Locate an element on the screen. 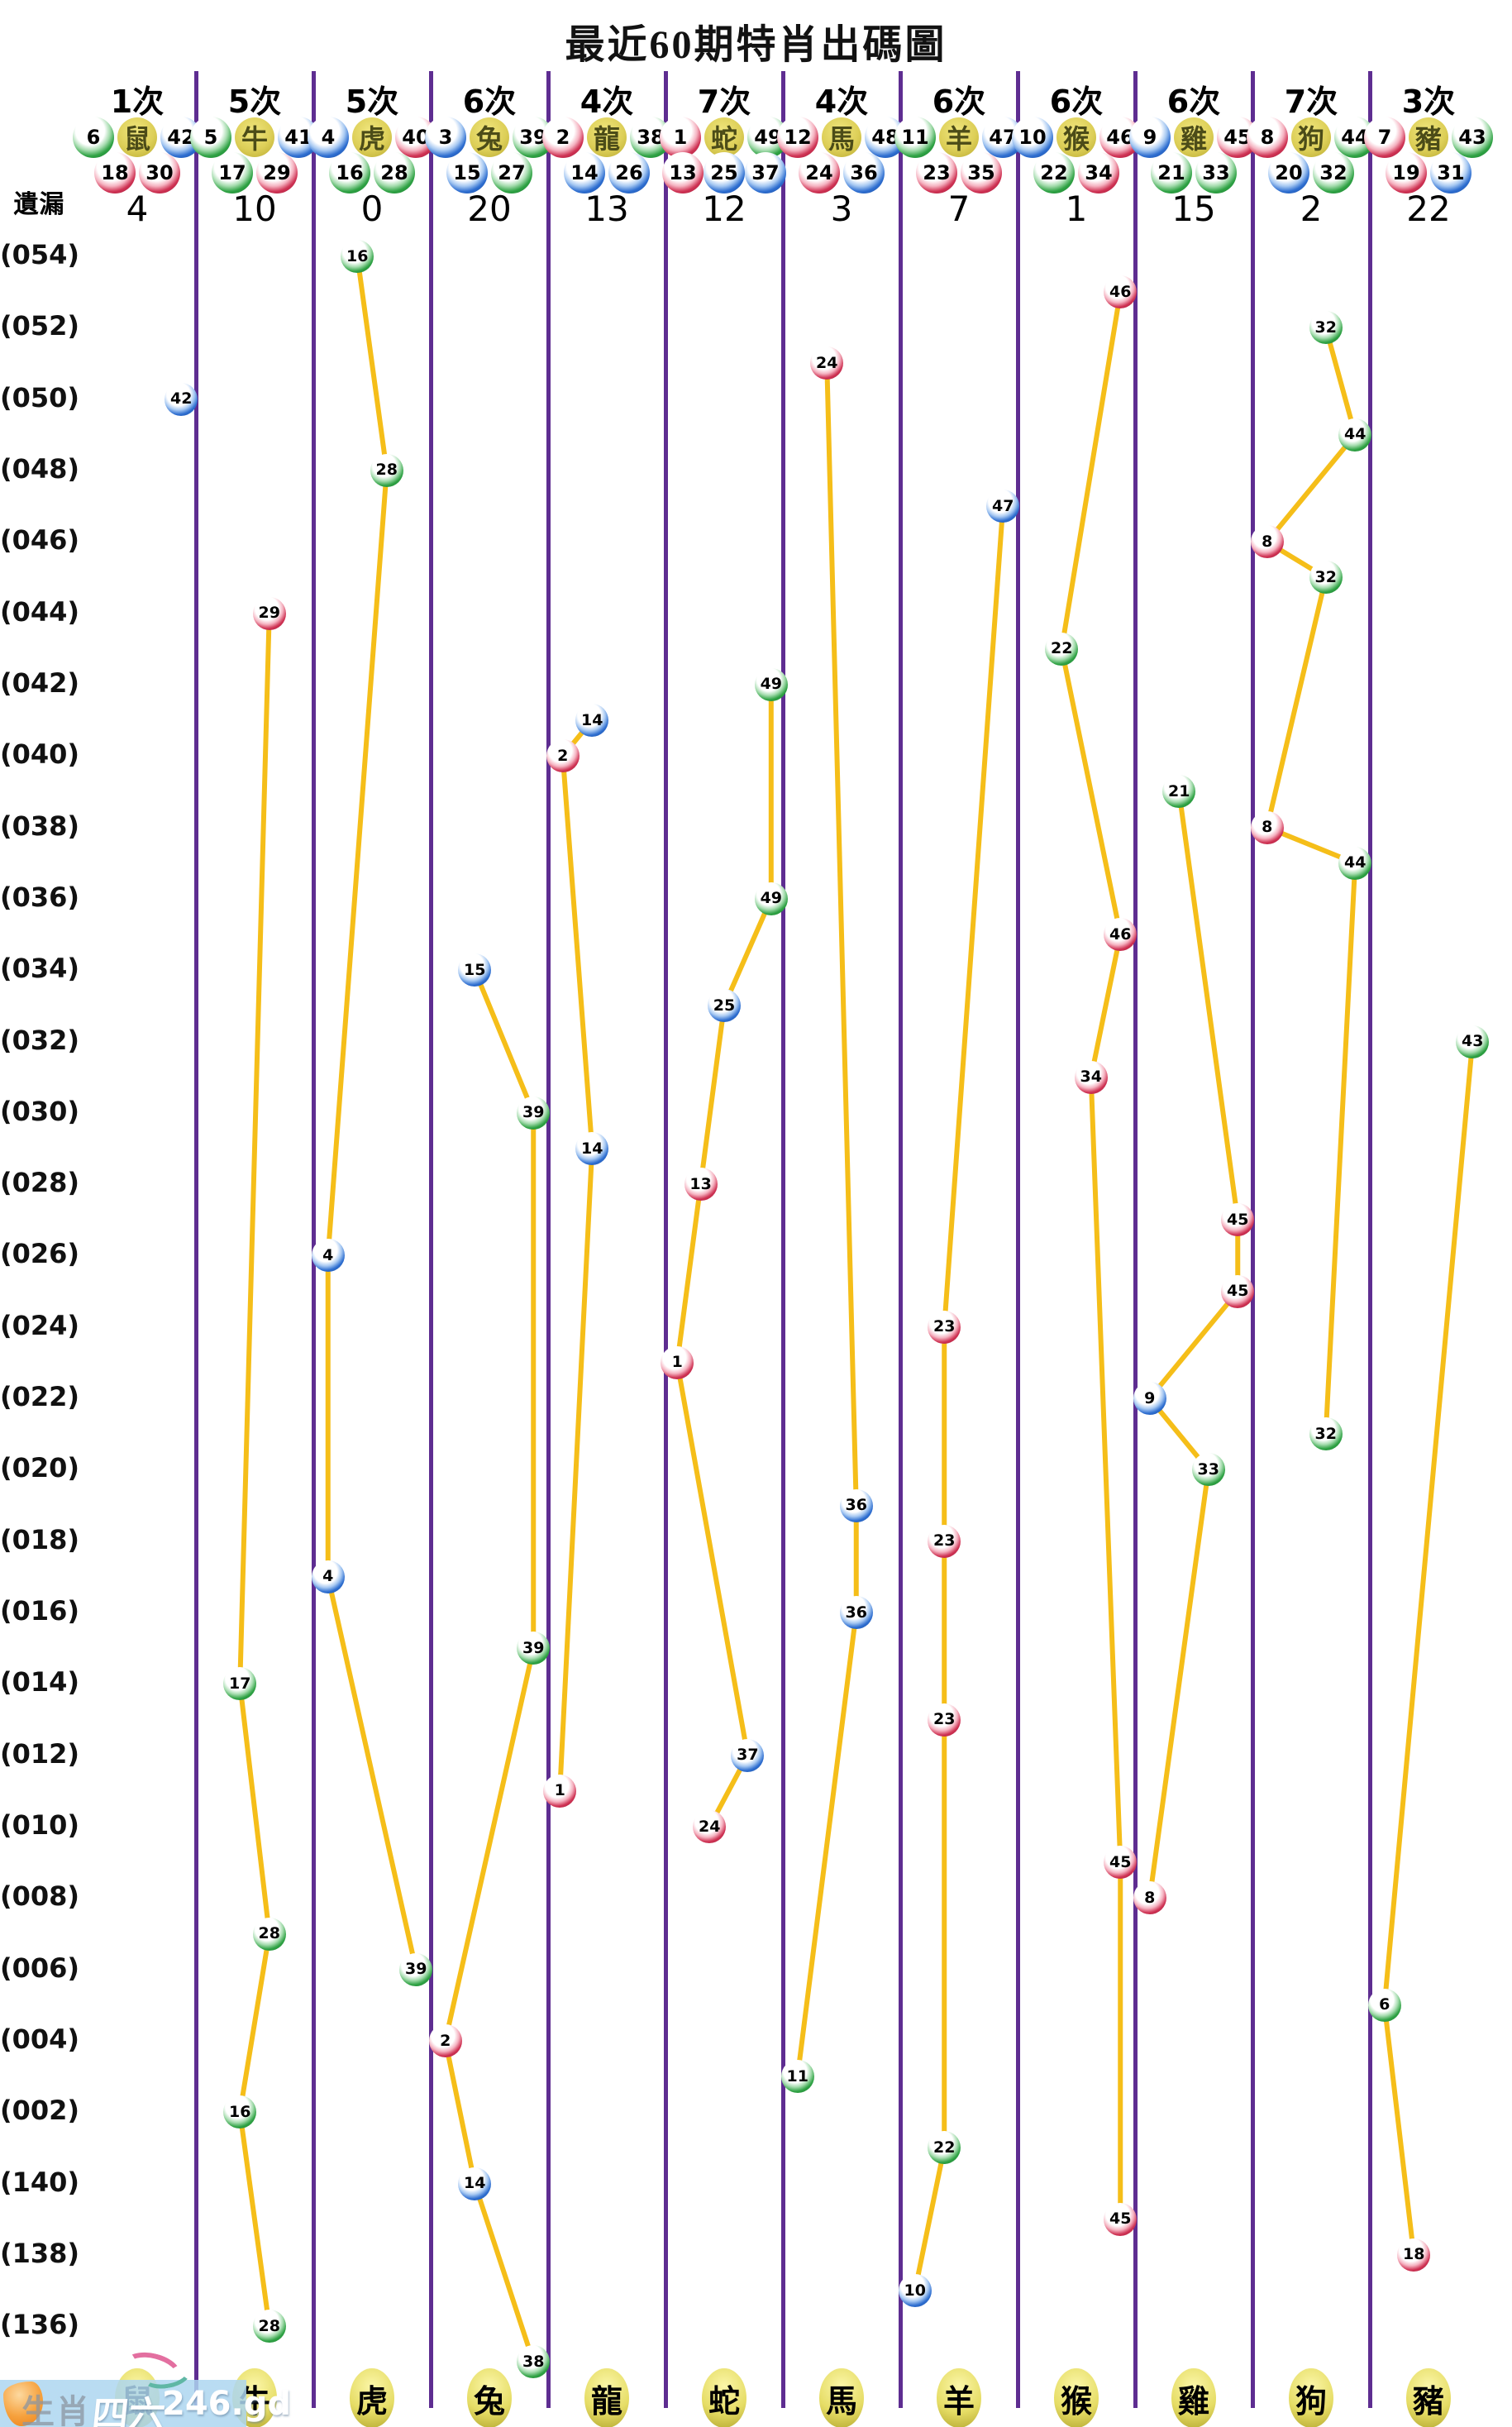 The height and width of the screenshot is (2427, 1512). ball-number: 23 is located at coordinates (944, 1326).